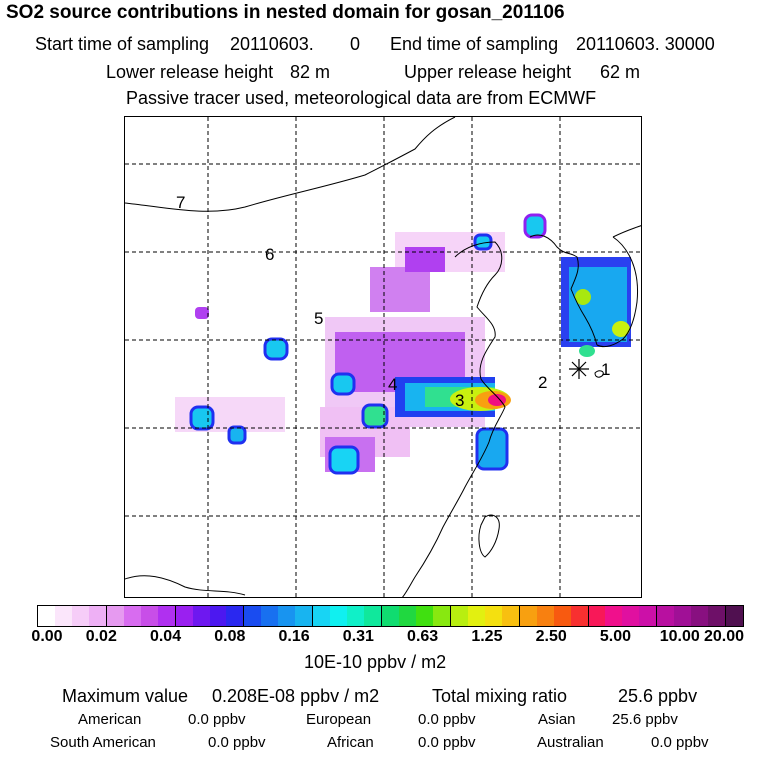 Image resolution: width=768 pixels, height=768 pixels. What do you see at coordinates (290, 164) in the screenshot?
I see `border-north` at bounding box center [290, 164].